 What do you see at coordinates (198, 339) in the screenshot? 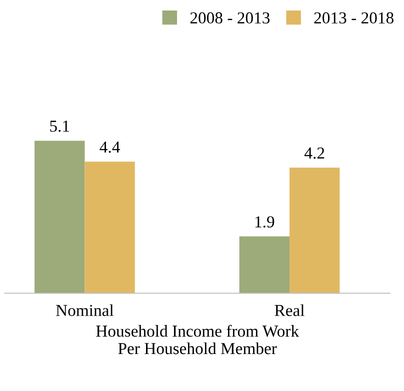
I see `x-axis-title: Household Income from Work Per Household Member` at bounding box center [198, 339].